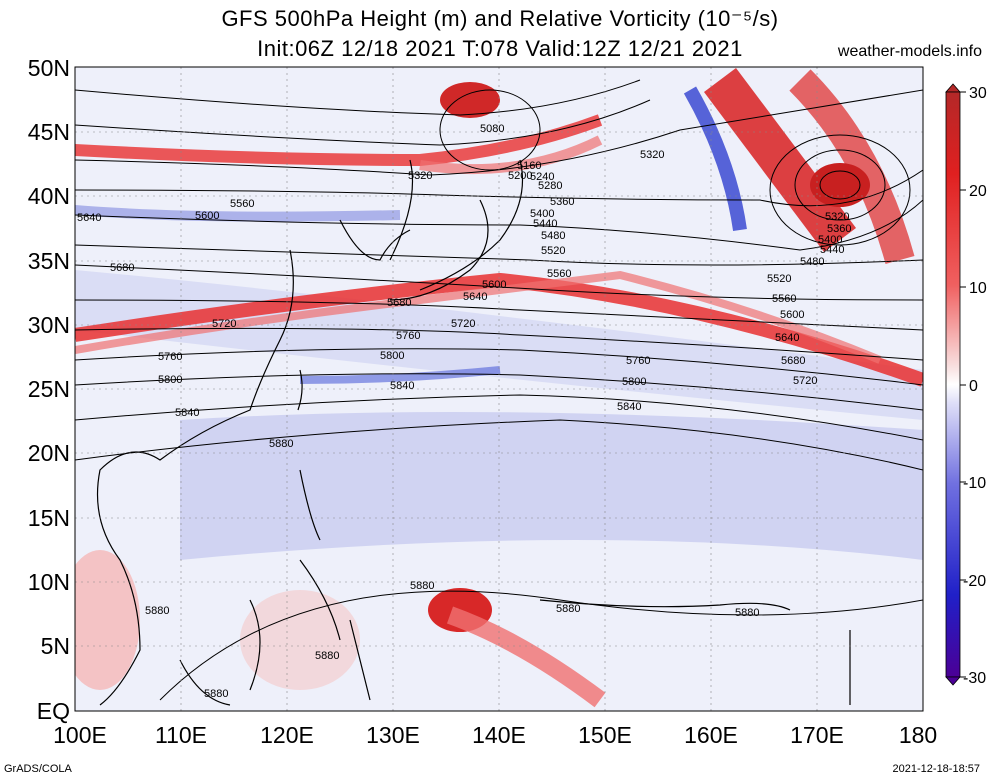  Describe the element at coordinates (520, 176) in the screenshot. I see `contour-label: 5200` at that location.